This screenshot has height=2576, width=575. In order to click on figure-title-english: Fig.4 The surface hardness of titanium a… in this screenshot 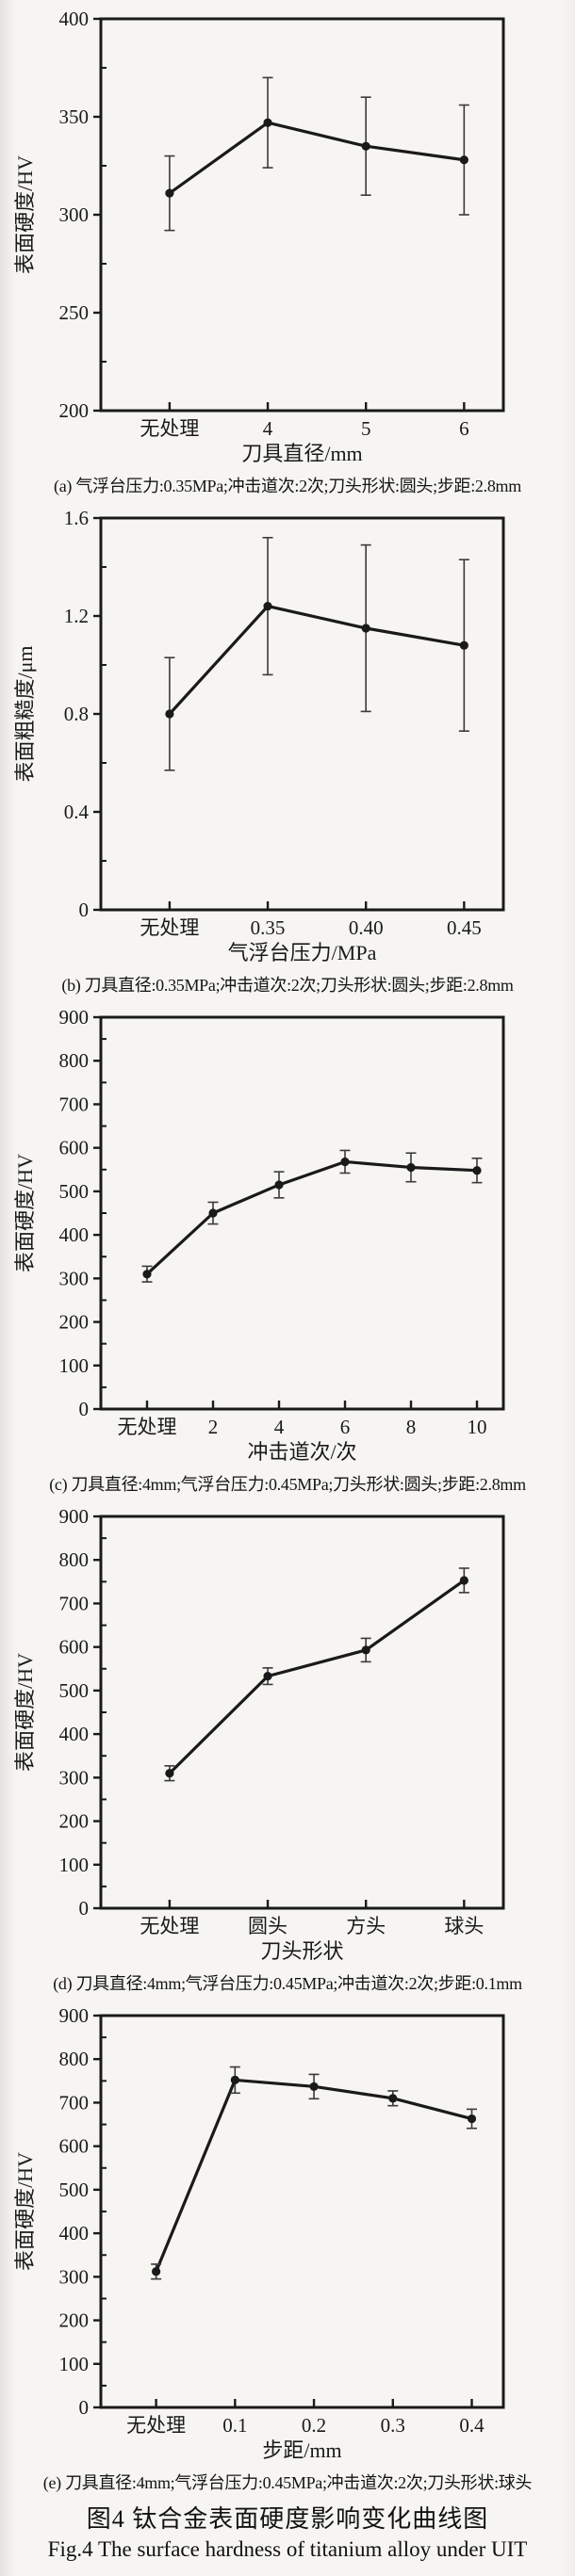, I will do `click(287, 2549)`.